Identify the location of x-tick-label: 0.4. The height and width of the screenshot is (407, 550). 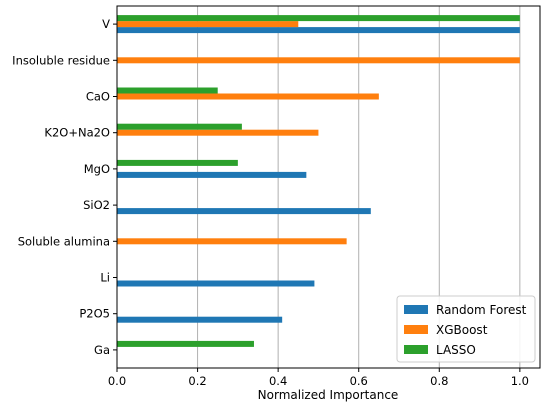
(278, 381).